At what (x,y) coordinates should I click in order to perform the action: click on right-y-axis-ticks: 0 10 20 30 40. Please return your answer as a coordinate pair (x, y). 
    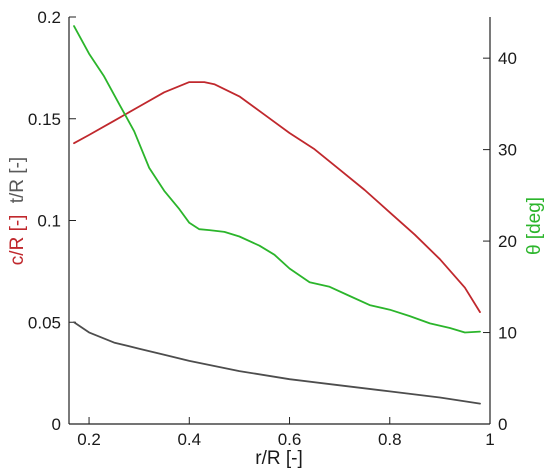
    Looking at the image, I should click on (500, 241).